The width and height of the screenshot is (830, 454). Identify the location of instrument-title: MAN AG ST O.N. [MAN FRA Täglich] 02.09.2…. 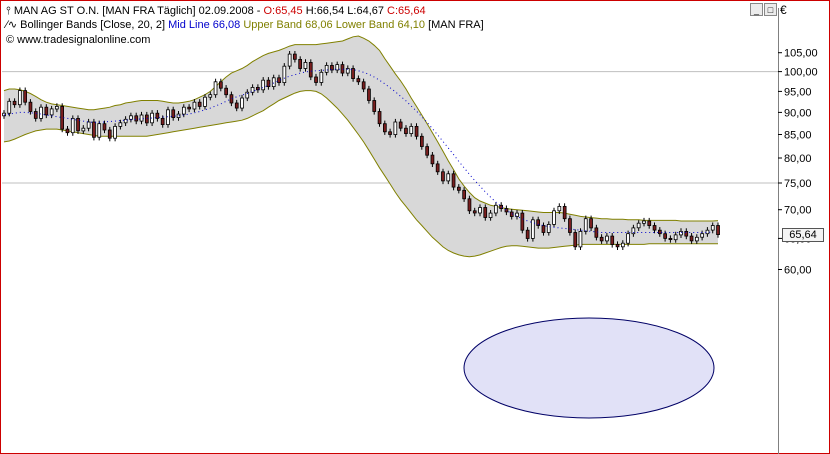
(133, 11).